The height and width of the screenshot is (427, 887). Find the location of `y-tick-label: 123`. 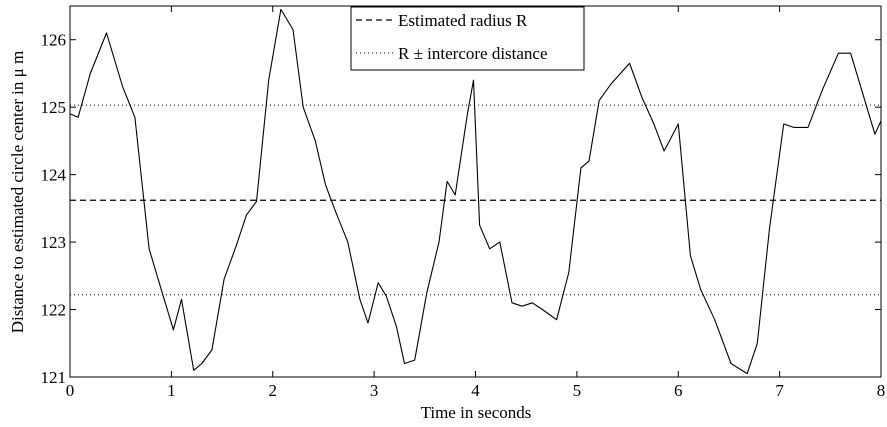

y-tick-label: 123 is located at coordinates (54, 242).